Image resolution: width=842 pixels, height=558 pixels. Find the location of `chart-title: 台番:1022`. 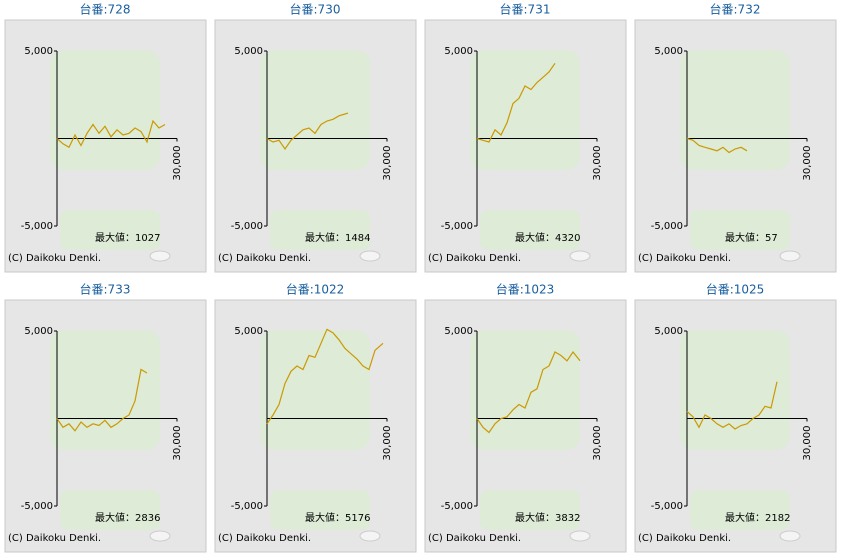

chart-title: 台番:1022 is located at coordinates (315, 289).